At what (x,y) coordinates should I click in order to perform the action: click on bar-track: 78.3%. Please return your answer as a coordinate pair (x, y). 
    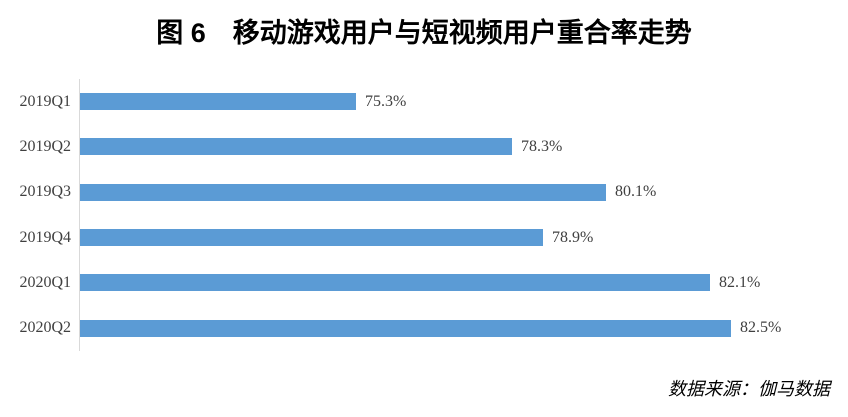
    Looking at the image, I should click on (464, 146).